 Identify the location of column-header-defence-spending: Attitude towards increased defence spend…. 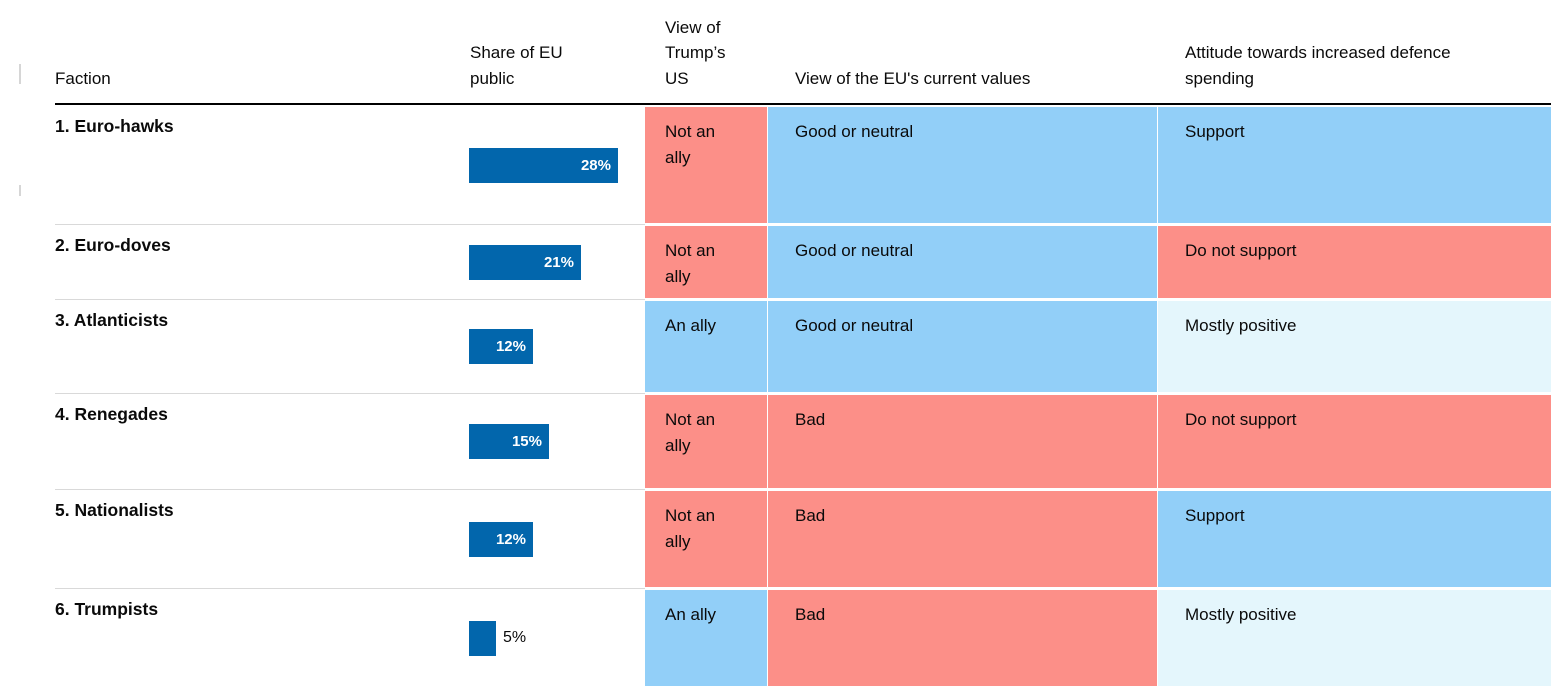
(1354, 72).